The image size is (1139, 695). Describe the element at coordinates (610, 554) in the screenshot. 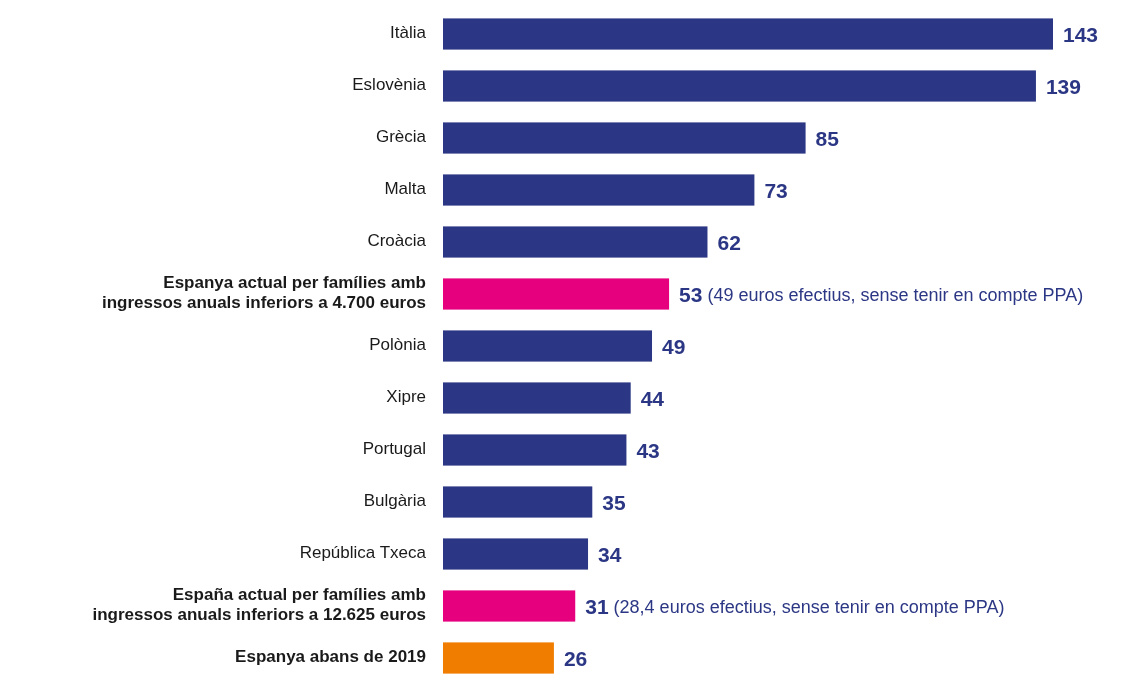

I see `data-label: 34` at that location.